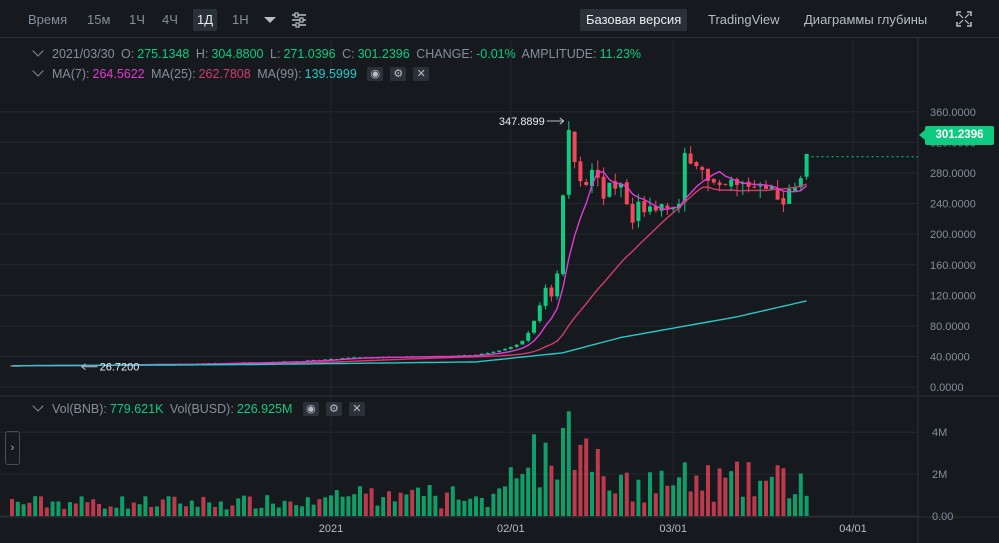 Image resolution: width=999 pixels, height=543 pixels. What do you see at coordinates (673, 529) in the screenshot?
I see `date-tick-label: 03/01` at bounding box center [673, 529].